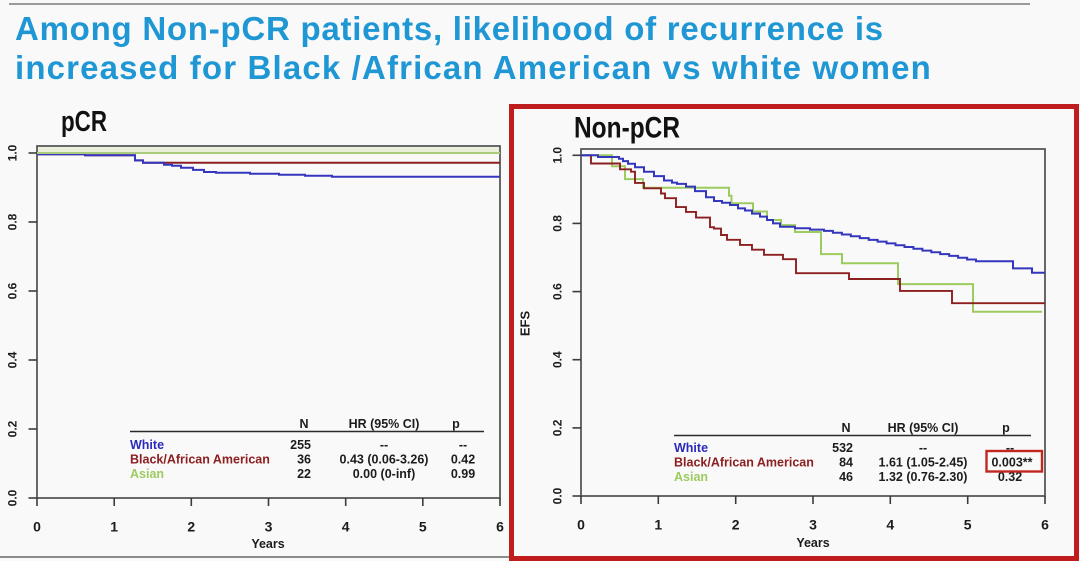 The image size is (1080, 561). Describe the element at coordinates (923, 477) in the screenshot. I see `svg-text: 1.32 (0.76-2.30)` at that location.